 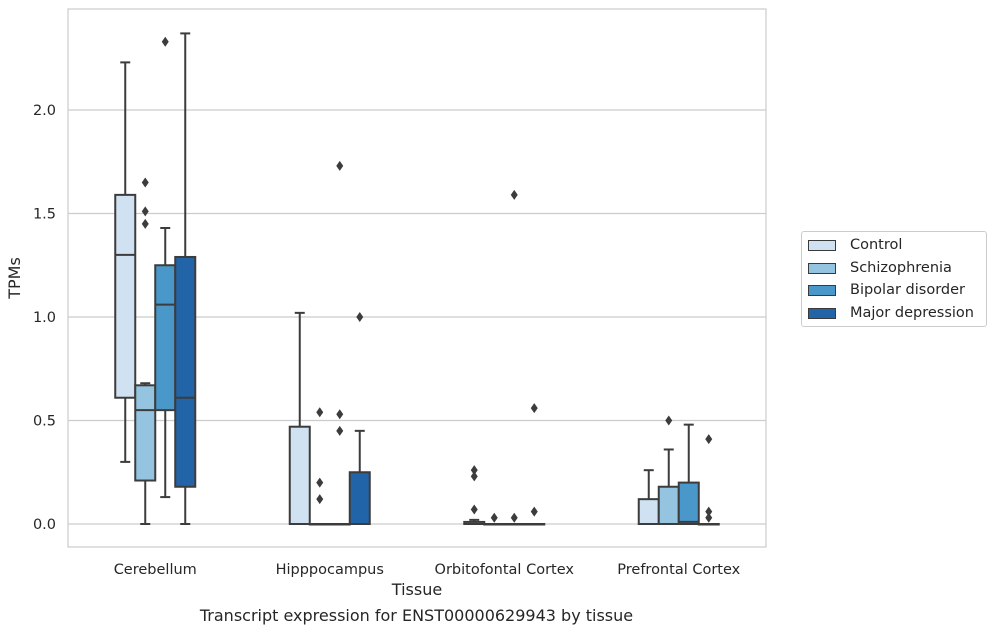 I want to click on y-tick-label: 1.0, so click(x=44, y=318).